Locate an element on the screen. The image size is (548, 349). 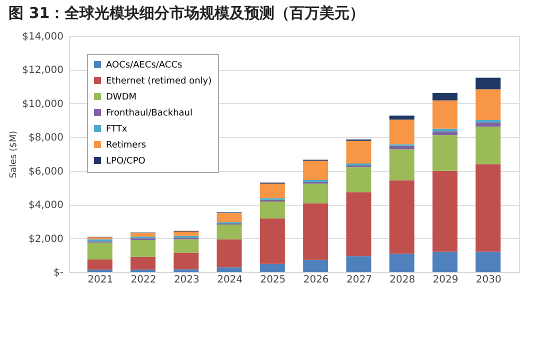
y-tick-label: $4,000 is located at coordinates (46, 206).